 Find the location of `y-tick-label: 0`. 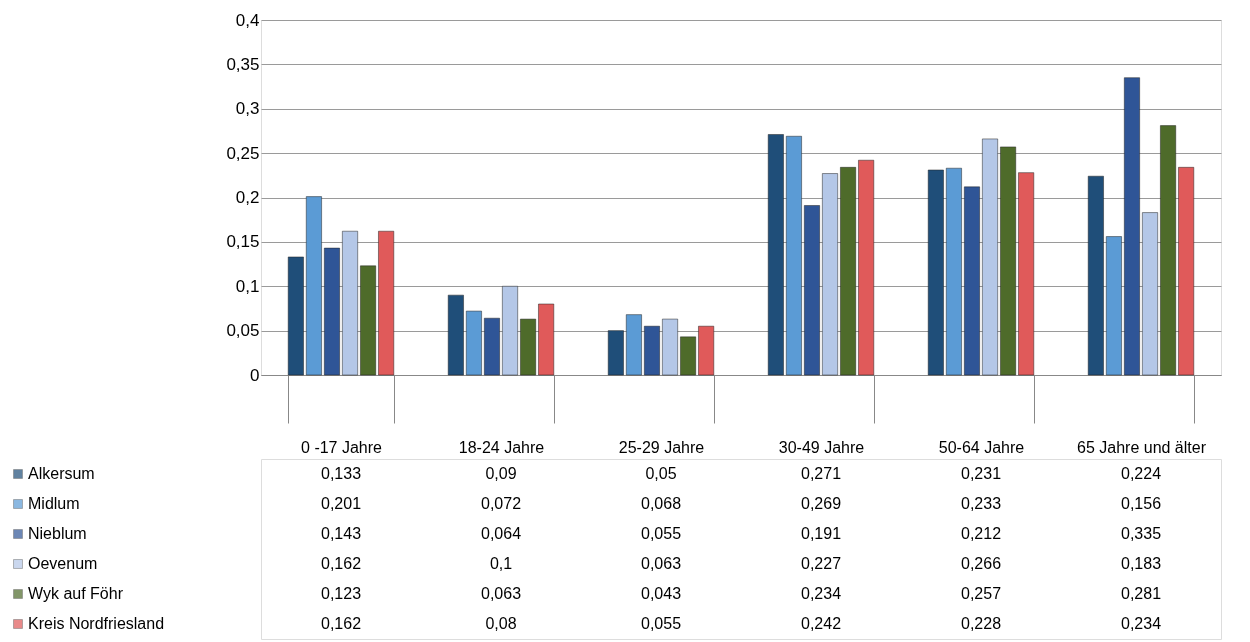

y-tick-label: 0 is located at coordinates (255, 375).